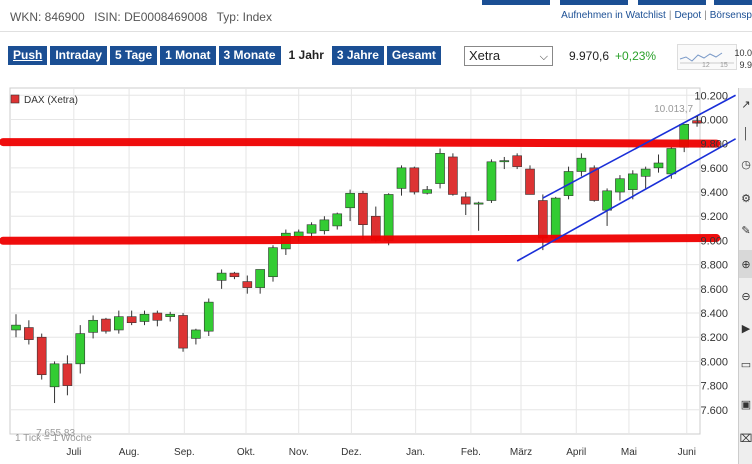  Describe the element at coordinates (673, 109) in the screenshot. I see `max-value-label: 10.013,7` at that location.